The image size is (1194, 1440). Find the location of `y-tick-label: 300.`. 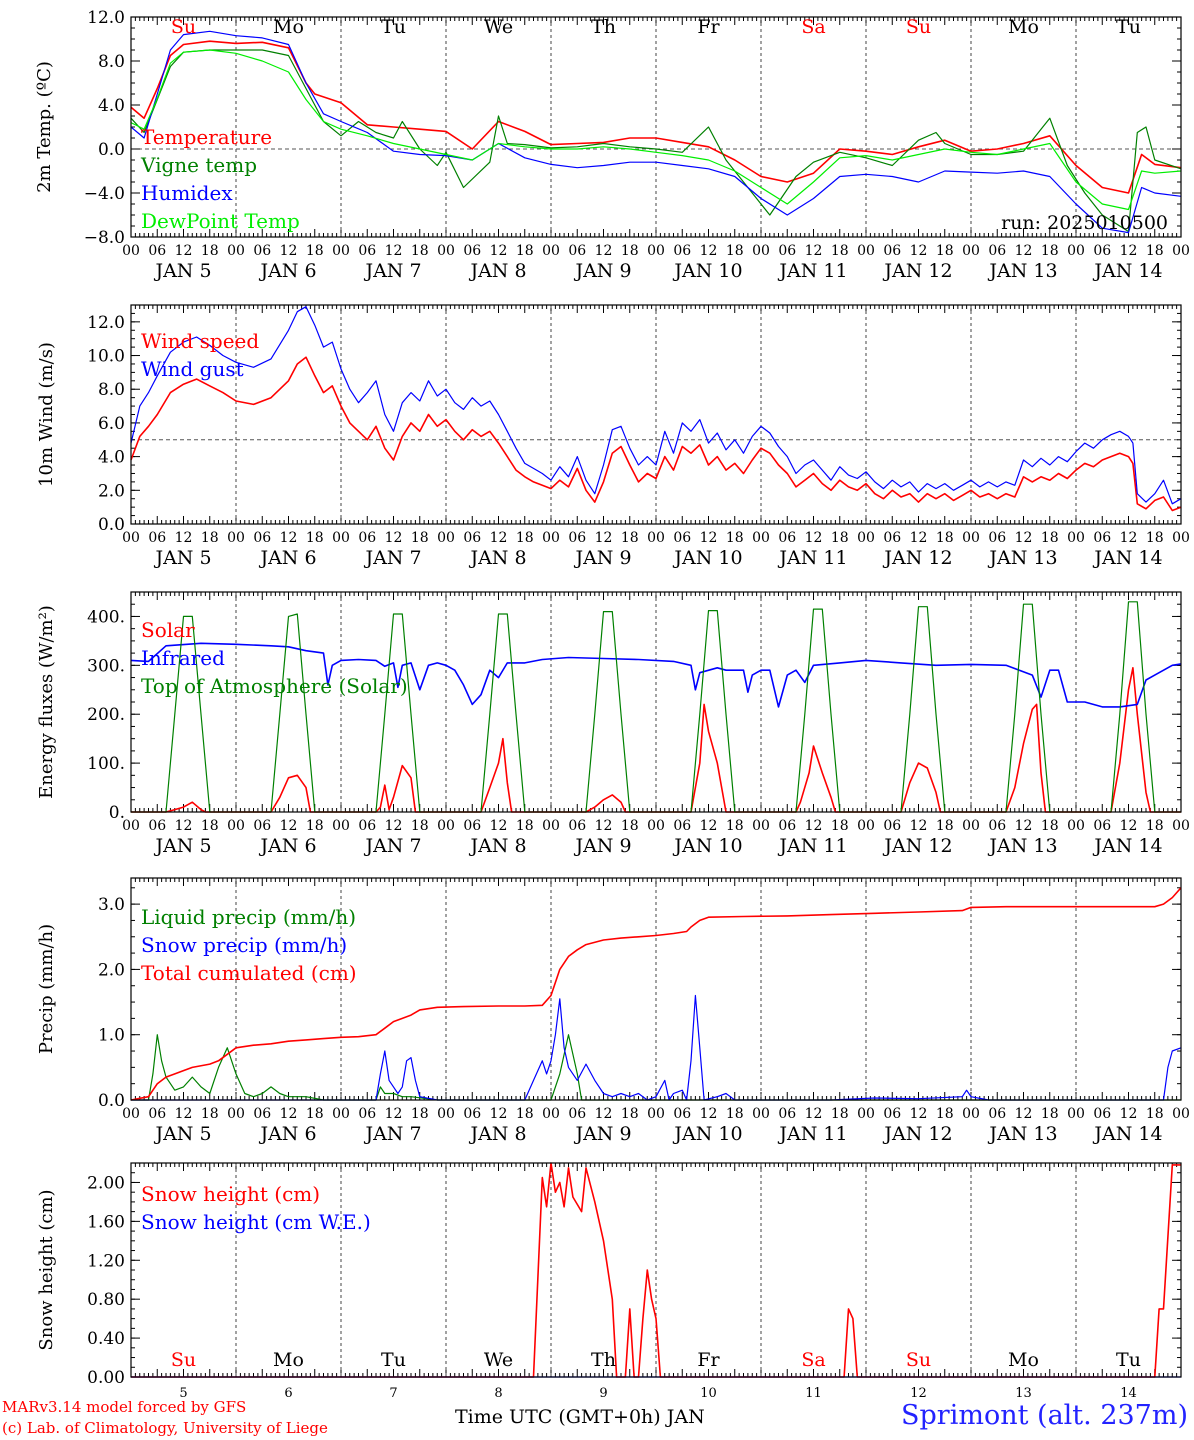

y-tick-label: 300. is located at coordinates (106, 666).